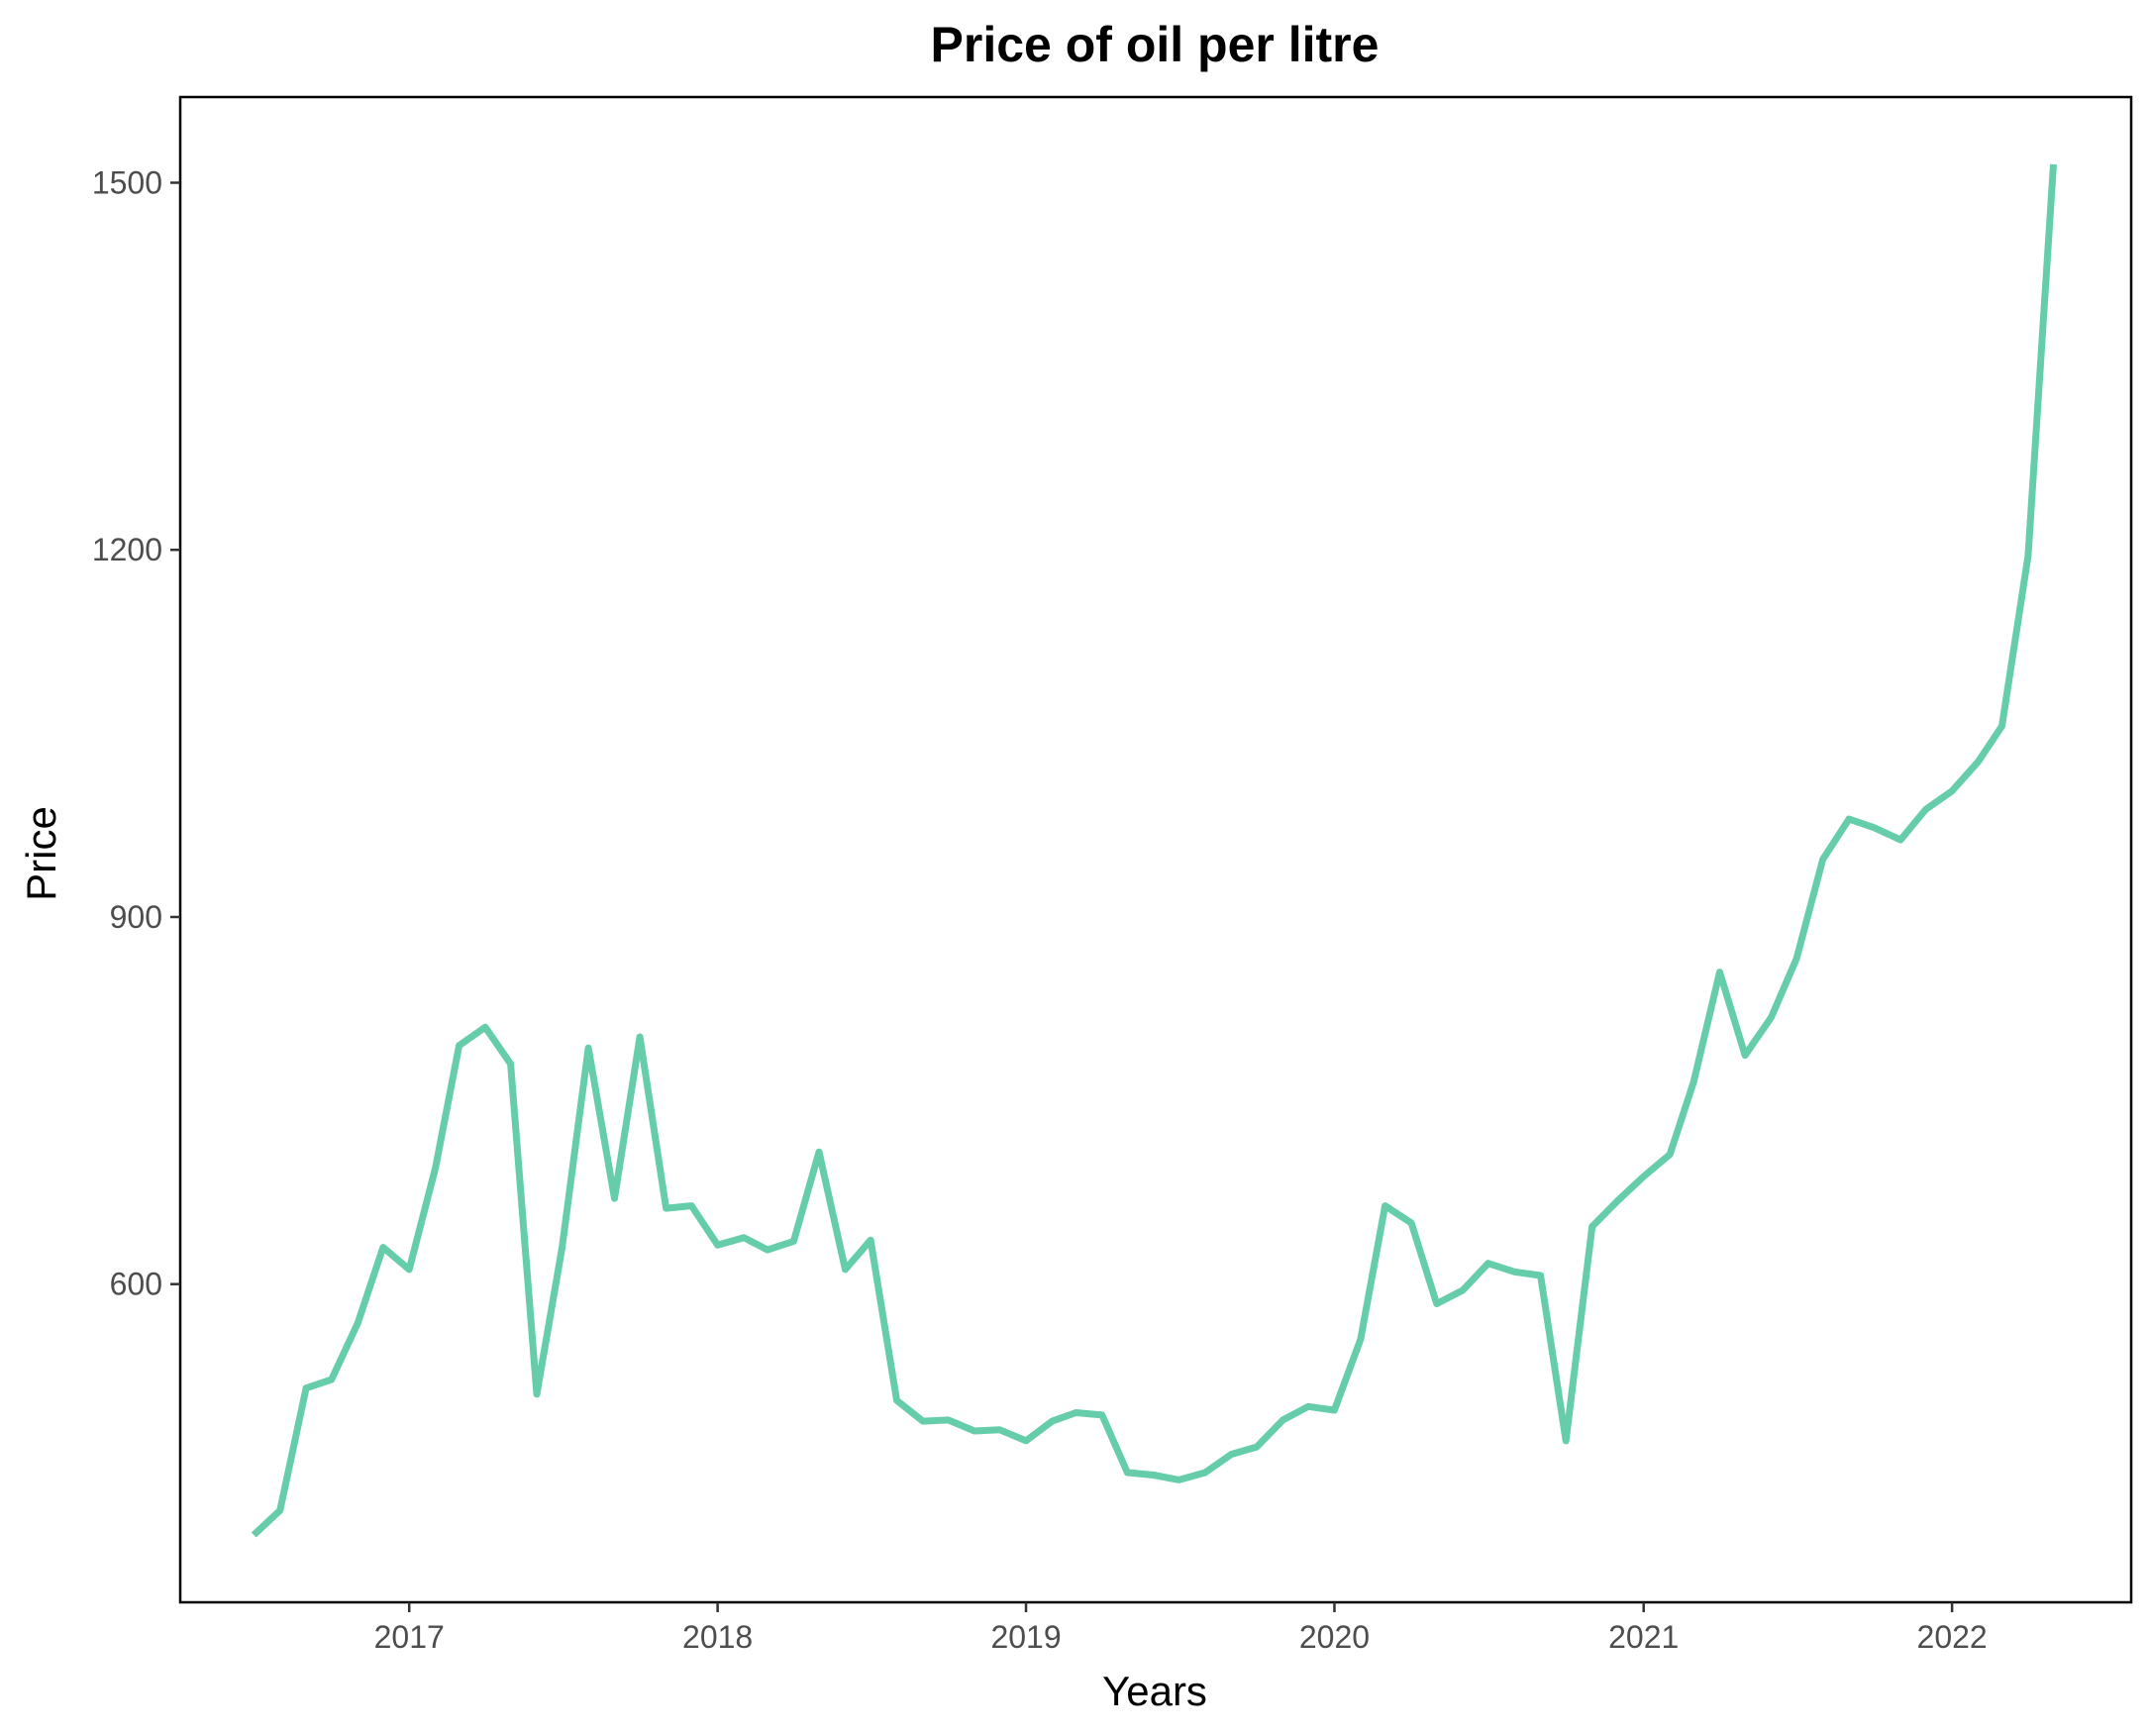 The height and width of the screenshot is (1736, 2150). Describe the element at coordinates (717, 1637) in the screenshot. I see `x-tick-label: 2018` at that location.